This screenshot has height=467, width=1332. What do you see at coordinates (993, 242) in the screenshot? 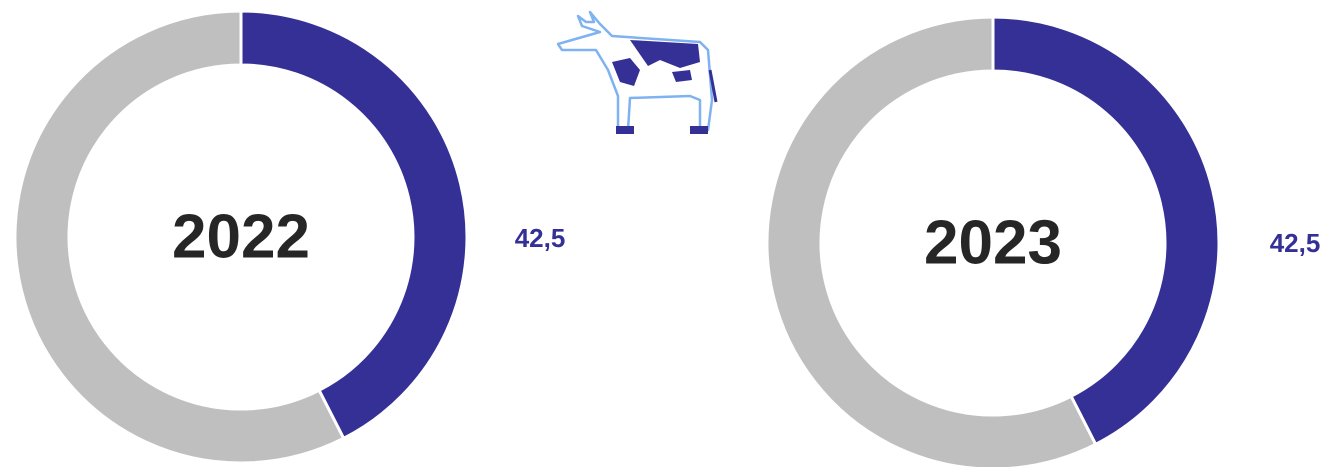
I see `center-title: 2023` at bounding box center [993, 242].